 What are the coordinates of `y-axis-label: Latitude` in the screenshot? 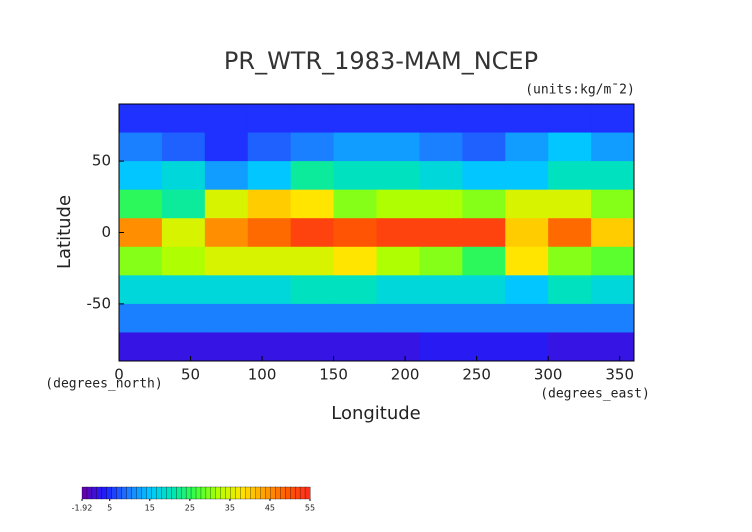 It's located at (64, 232).